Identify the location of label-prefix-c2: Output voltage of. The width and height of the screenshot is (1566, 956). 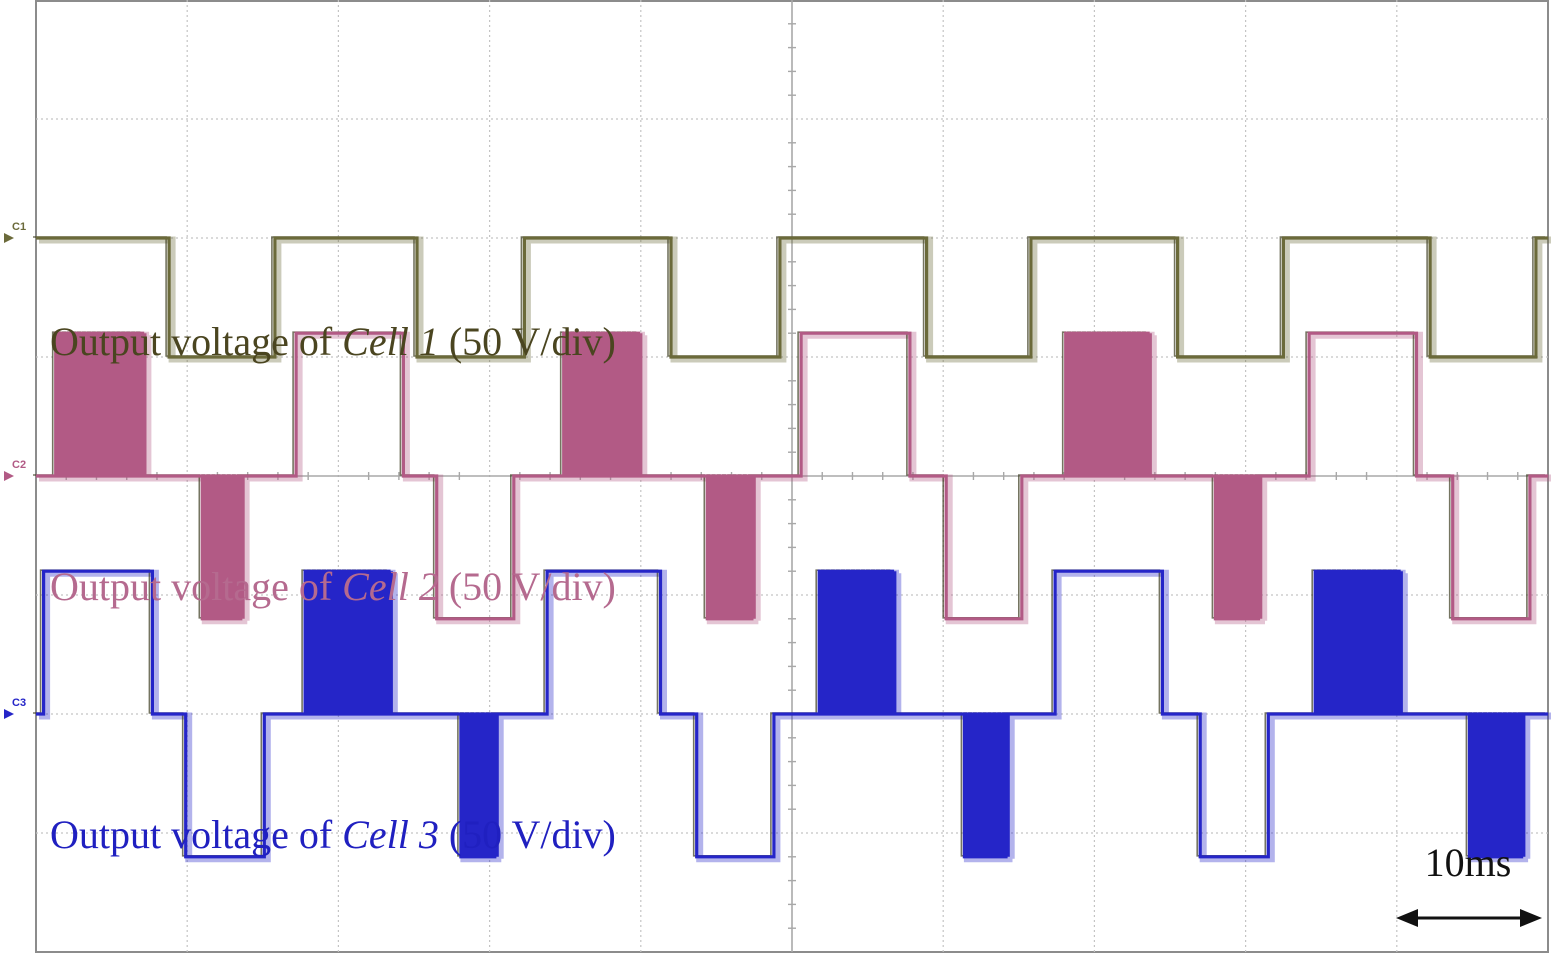
(196, 586).